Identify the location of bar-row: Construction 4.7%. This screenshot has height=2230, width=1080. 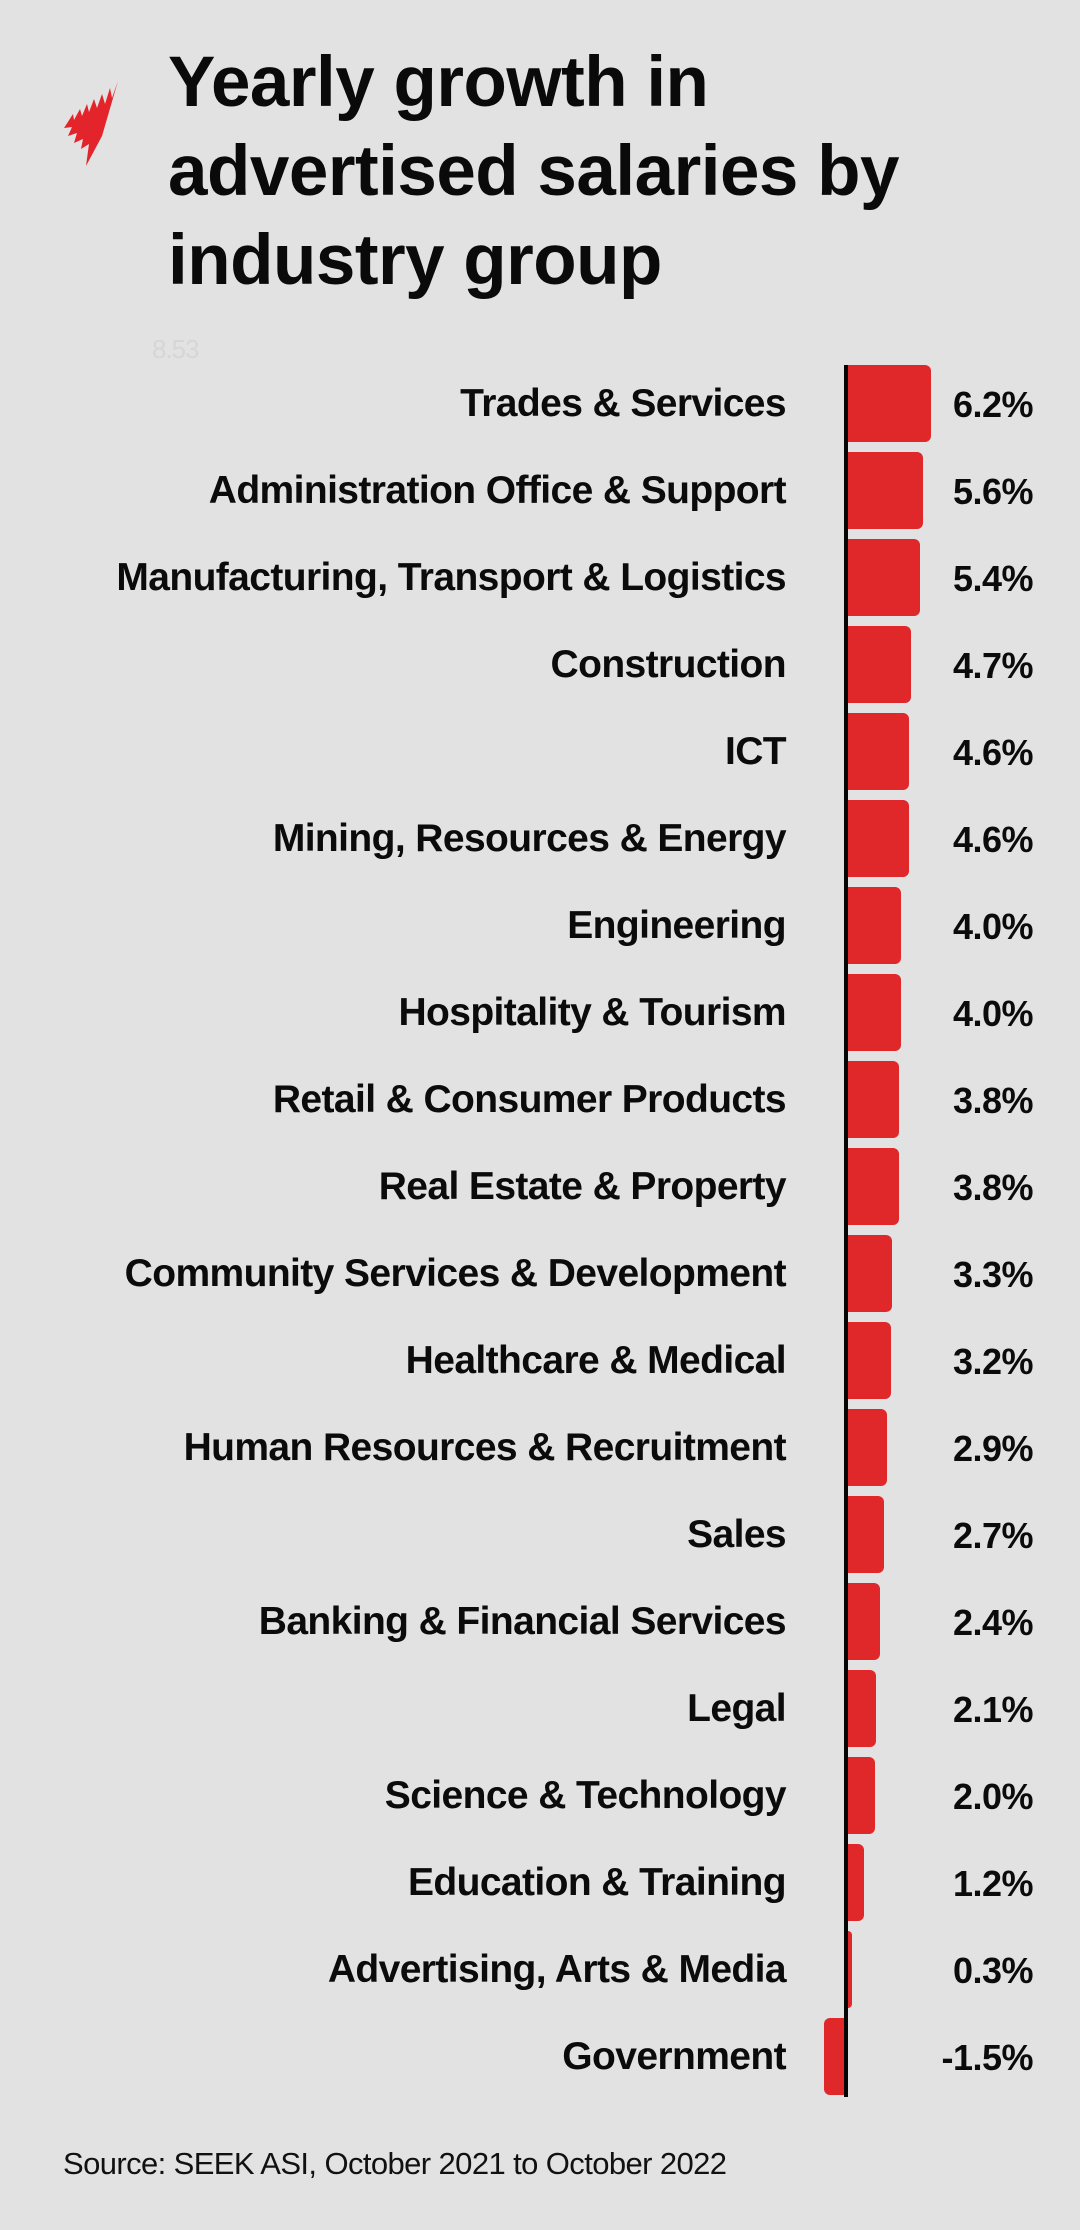
(540, 664).